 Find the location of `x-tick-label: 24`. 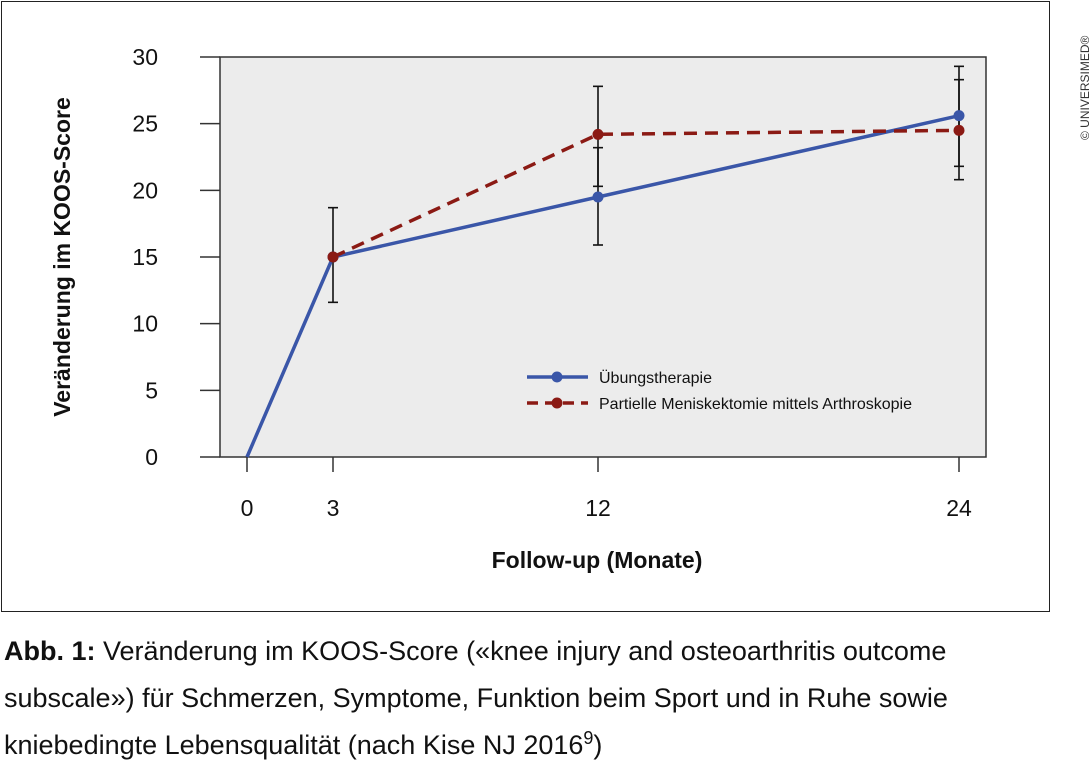

x-tick-label: 24 is located at coordinates (959, 508).